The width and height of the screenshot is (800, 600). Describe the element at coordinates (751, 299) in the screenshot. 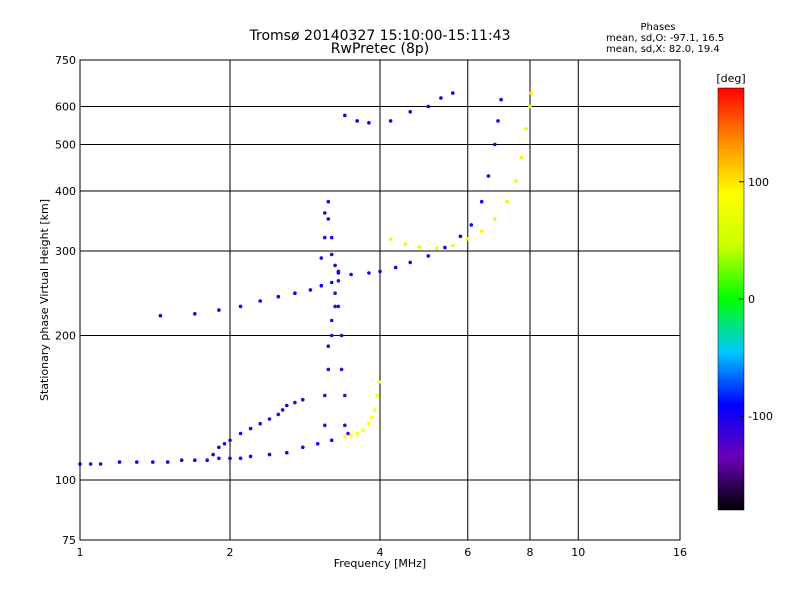

I see `colorbar-tick-label: 0` at that location.